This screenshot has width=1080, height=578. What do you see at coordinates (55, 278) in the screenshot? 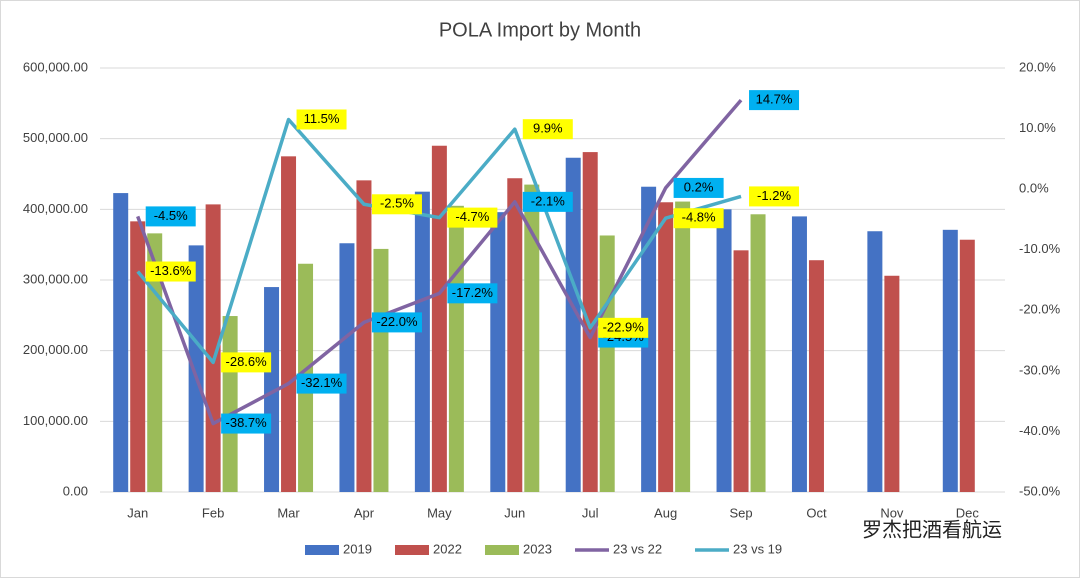
I see `y-tick-label: 300,000.00` at bounding box center [55, 278].